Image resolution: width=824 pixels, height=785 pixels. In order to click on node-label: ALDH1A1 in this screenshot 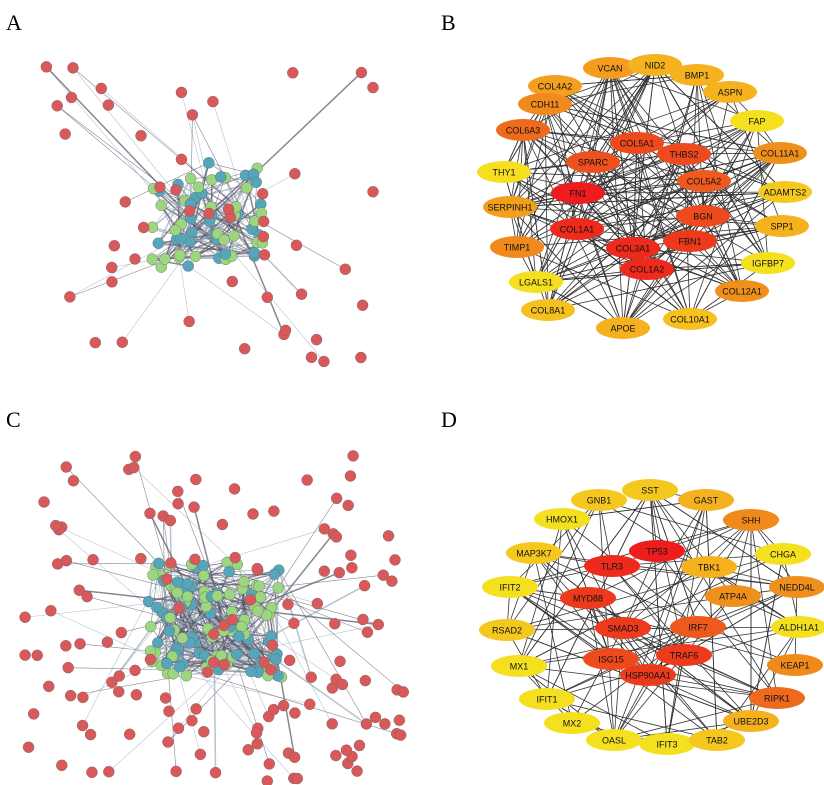, I will do `click(799, 627)`.